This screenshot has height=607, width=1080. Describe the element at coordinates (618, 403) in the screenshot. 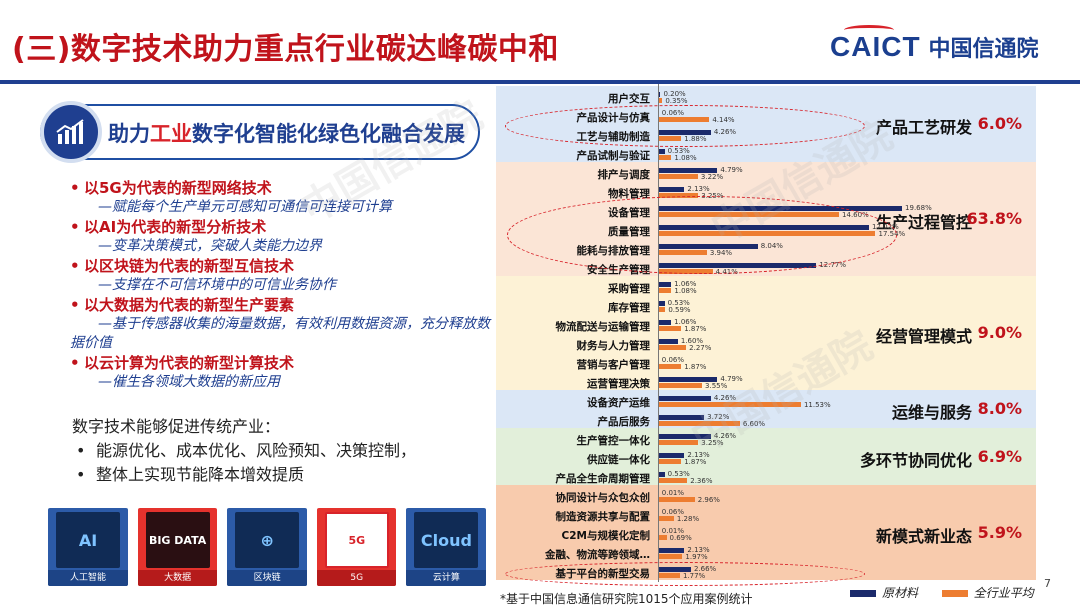

I see `category-label: 设备资产运维` at that location.